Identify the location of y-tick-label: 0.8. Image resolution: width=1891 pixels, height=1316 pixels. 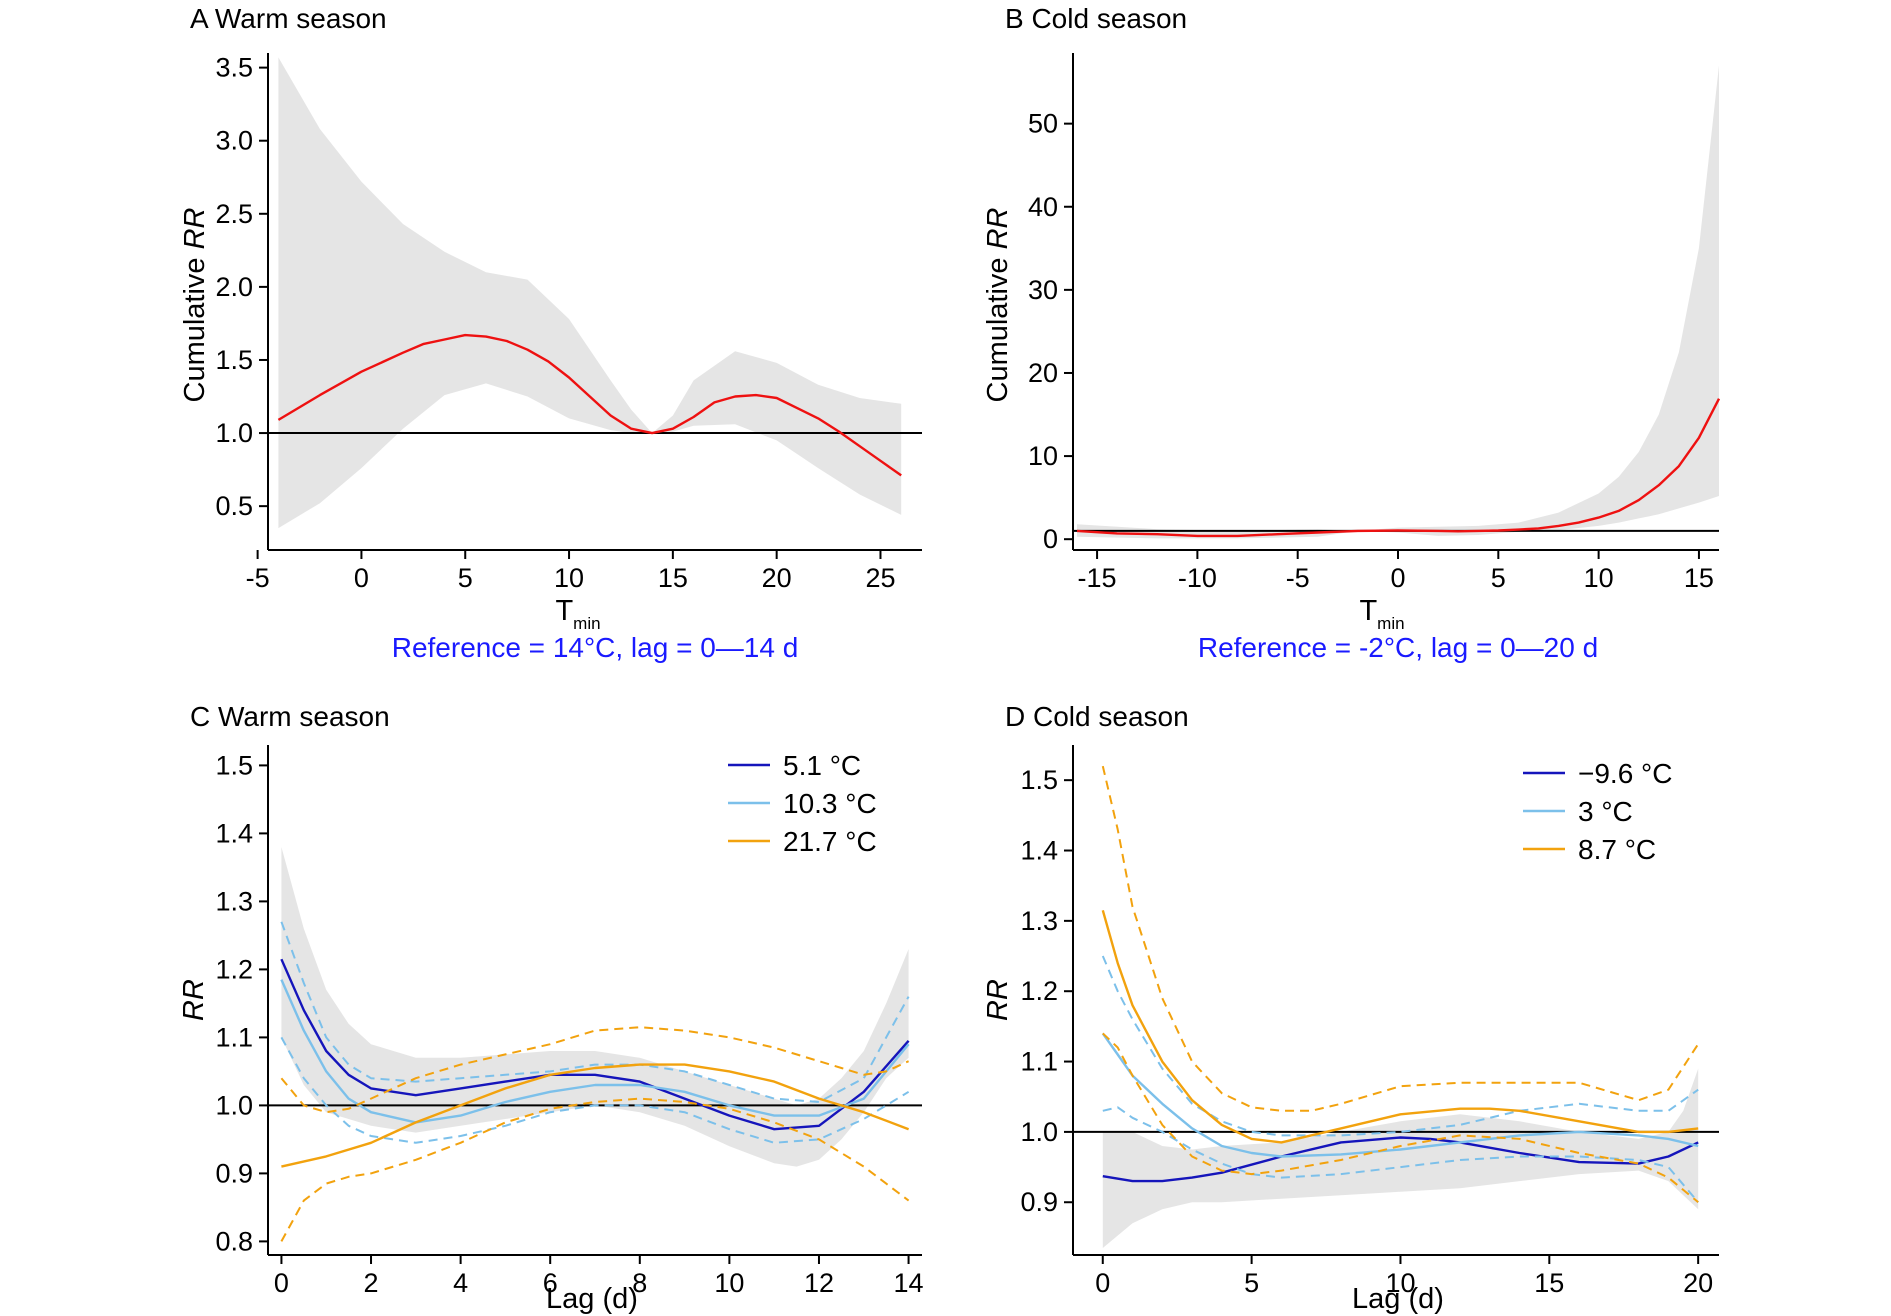
(234, 1241).